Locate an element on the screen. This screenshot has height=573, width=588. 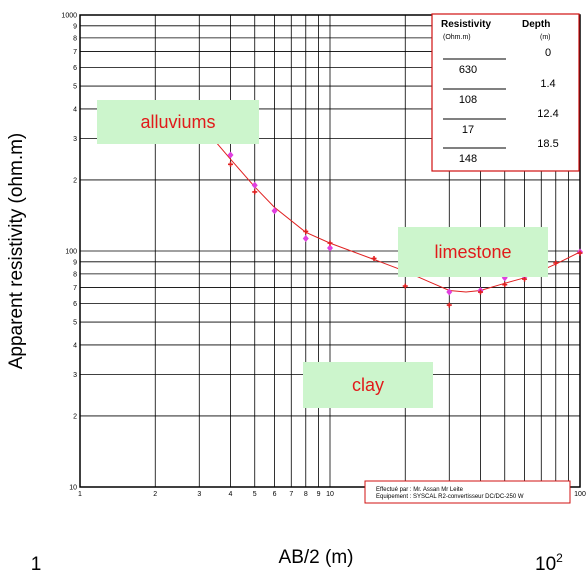
x-tick-label: 2 is located at coordinates (155, 494).